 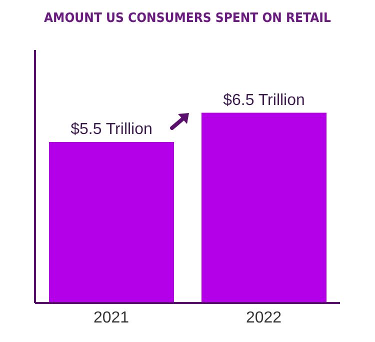 What do you see at coordinates (111, 129) in the screenshot?
I see `data-label: $5.5 Trillion` at bounding box center [111, 129].